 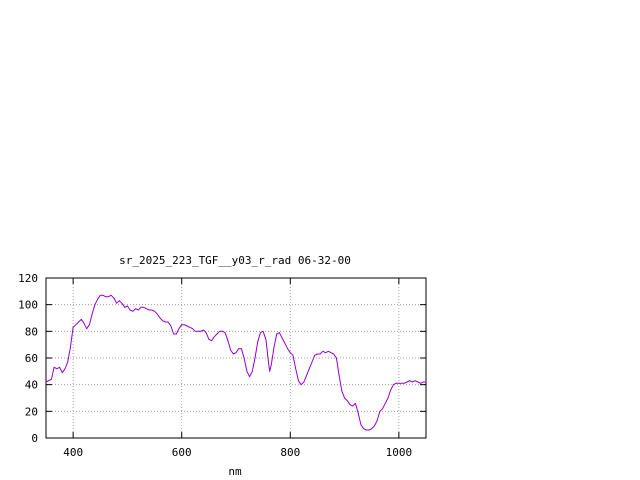 What do you see at coordinates (290, 452) in the screenshot?
I see `x-tick-label: 800` at bounding box center [290, 452].